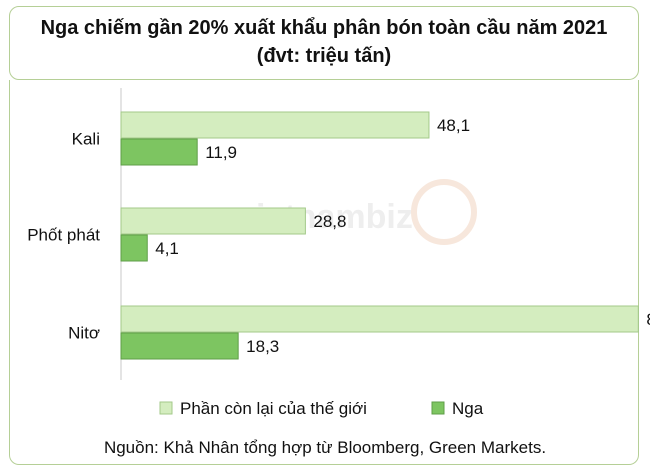 This screenshot has width=650, height=471. Describe the element at coordinates (84, 333) in the screenshot. I see `category-label: Nitơ` at that location.